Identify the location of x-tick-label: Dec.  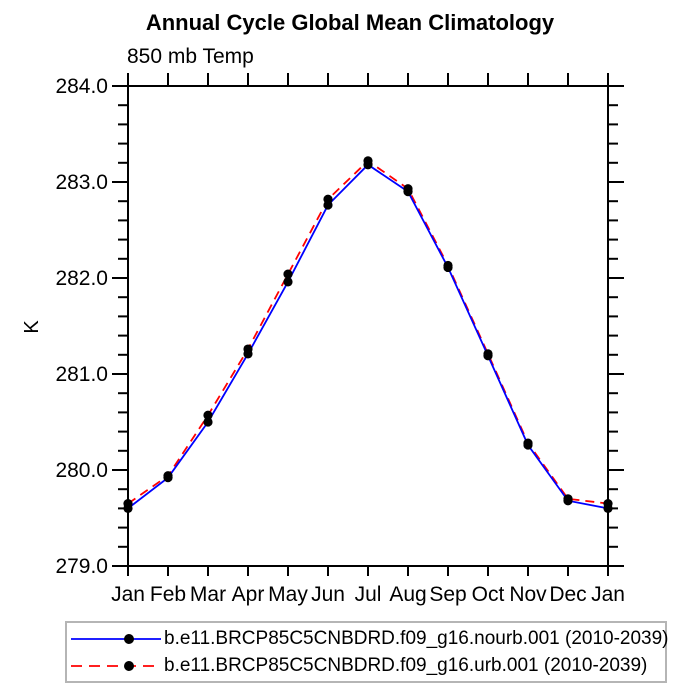
(567, 594).